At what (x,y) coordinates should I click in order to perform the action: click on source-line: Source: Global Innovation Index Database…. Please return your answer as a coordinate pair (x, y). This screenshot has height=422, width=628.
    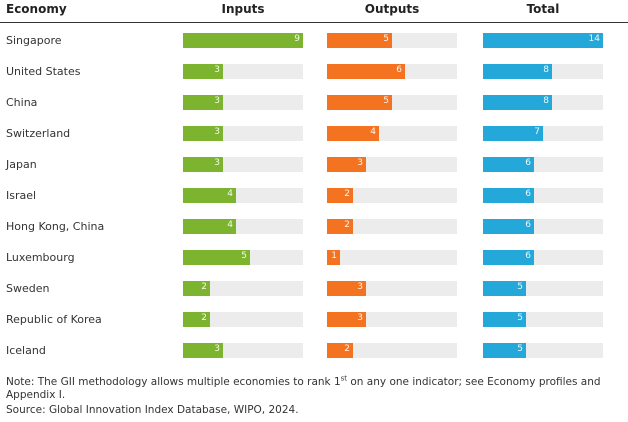
    Looking at the image, I should click on (152, 410).